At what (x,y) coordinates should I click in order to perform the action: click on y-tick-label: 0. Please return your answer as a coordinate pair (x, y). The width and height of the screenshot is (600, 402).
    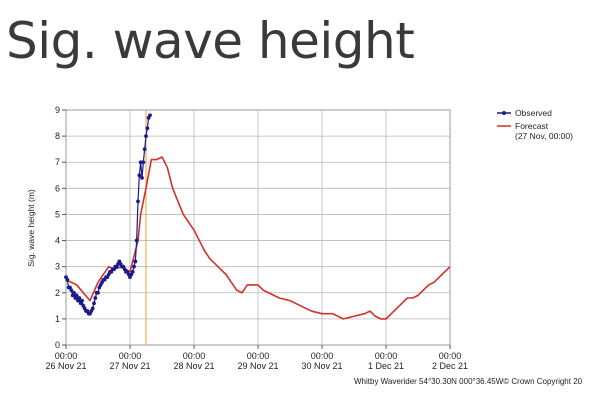
    Looking at the image, I should click on (57, 345).